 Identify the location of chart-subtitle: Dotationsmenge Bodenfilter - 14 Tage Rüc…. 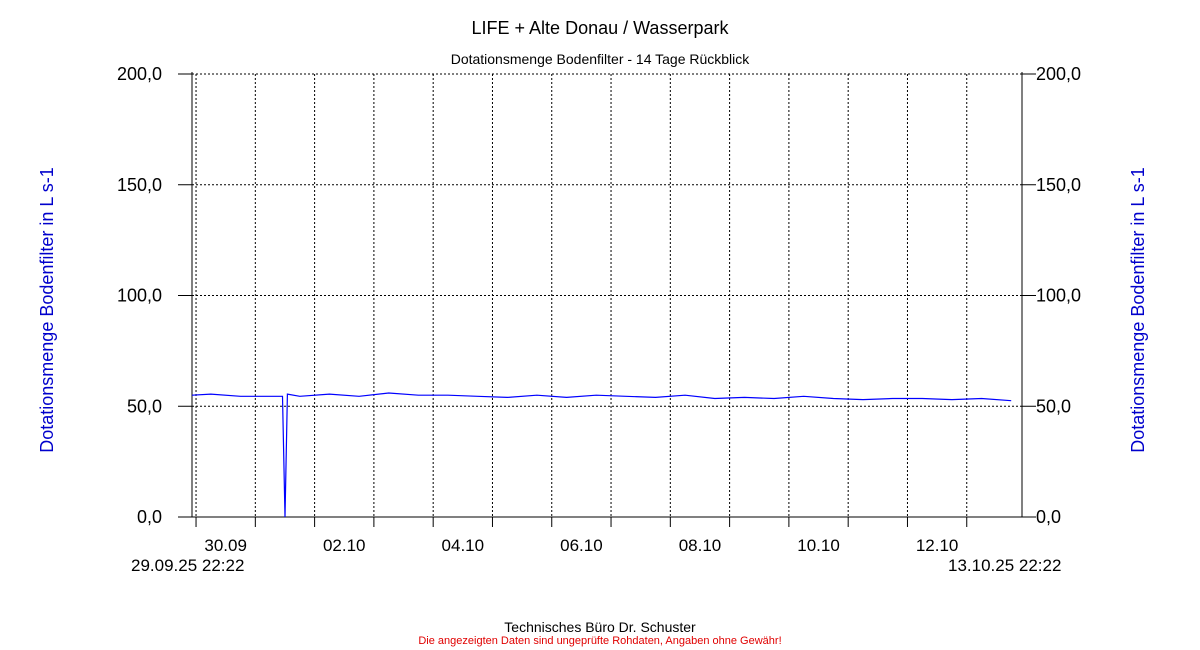
(600, 59).